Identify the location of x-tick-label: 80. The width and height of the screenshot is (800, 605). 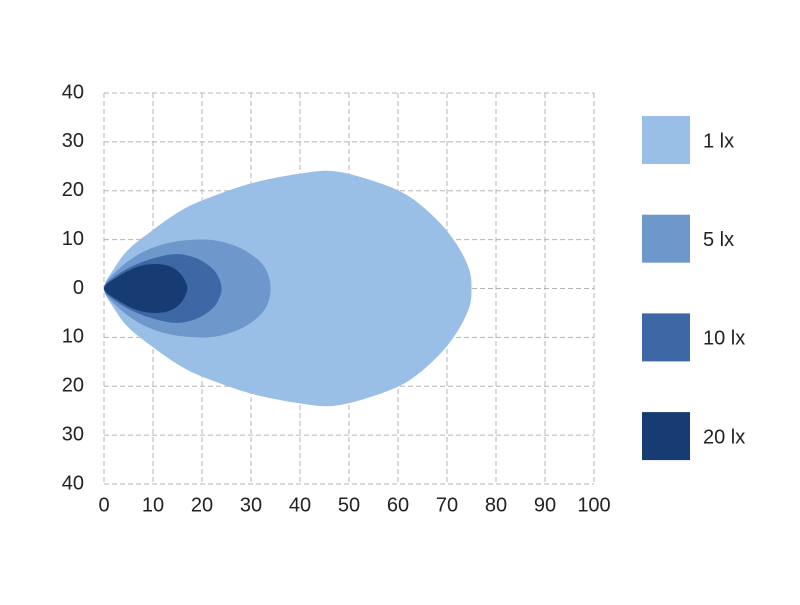
(496, 505).